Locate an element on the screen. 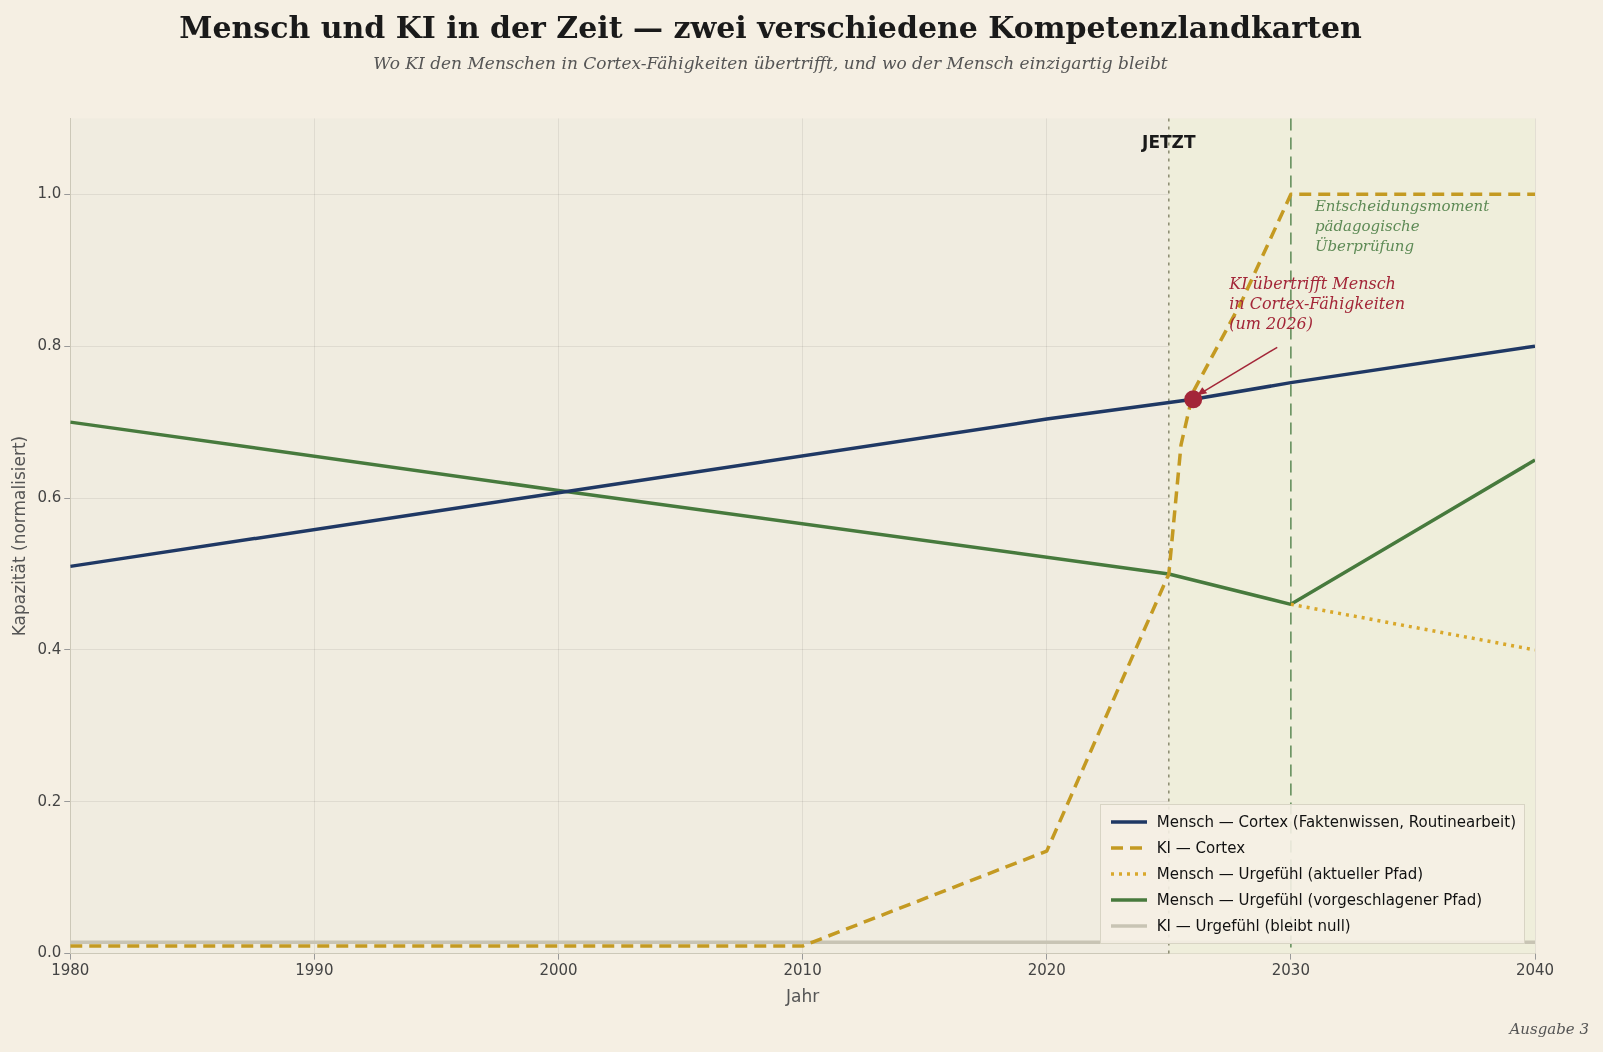  ref-line-label: Entscheidungsmoment pädagogische Überprüfung is located at coordinates (1402, 226).